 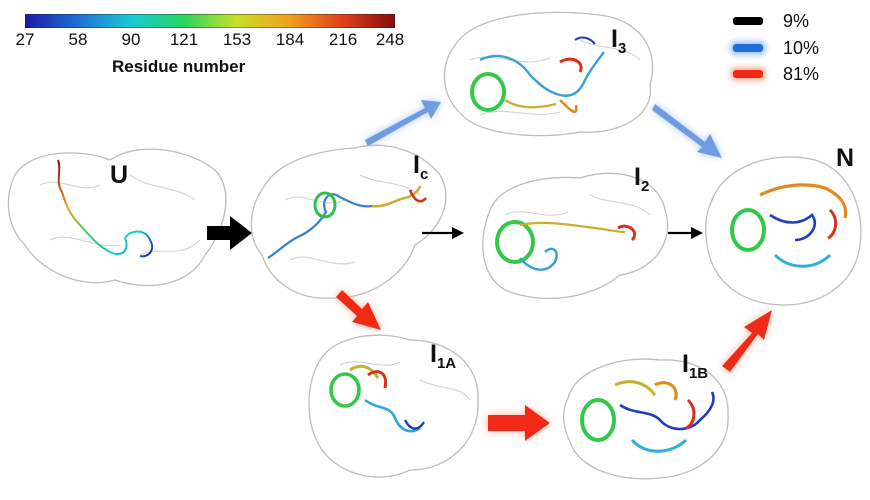 What do you see at coordinates (237, 39) in the screenshot?
I see `colorbar-tick: 153` at bounding box center [237, 39].